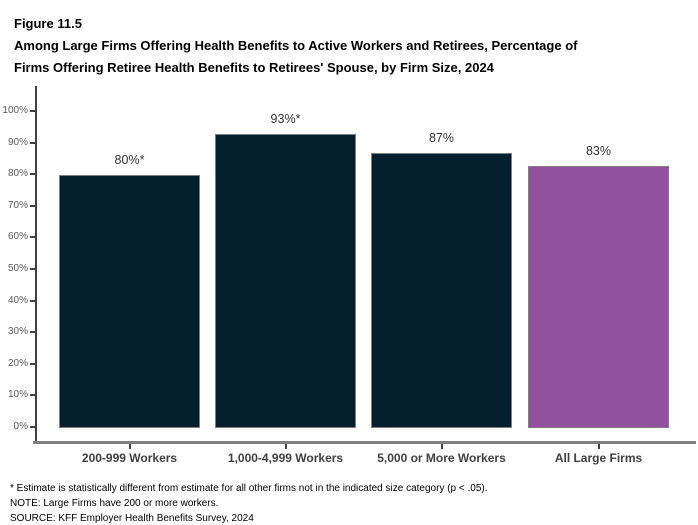 This screenshot has height=525, width=698. I want to click on y-axis-line, so click(36, 264).